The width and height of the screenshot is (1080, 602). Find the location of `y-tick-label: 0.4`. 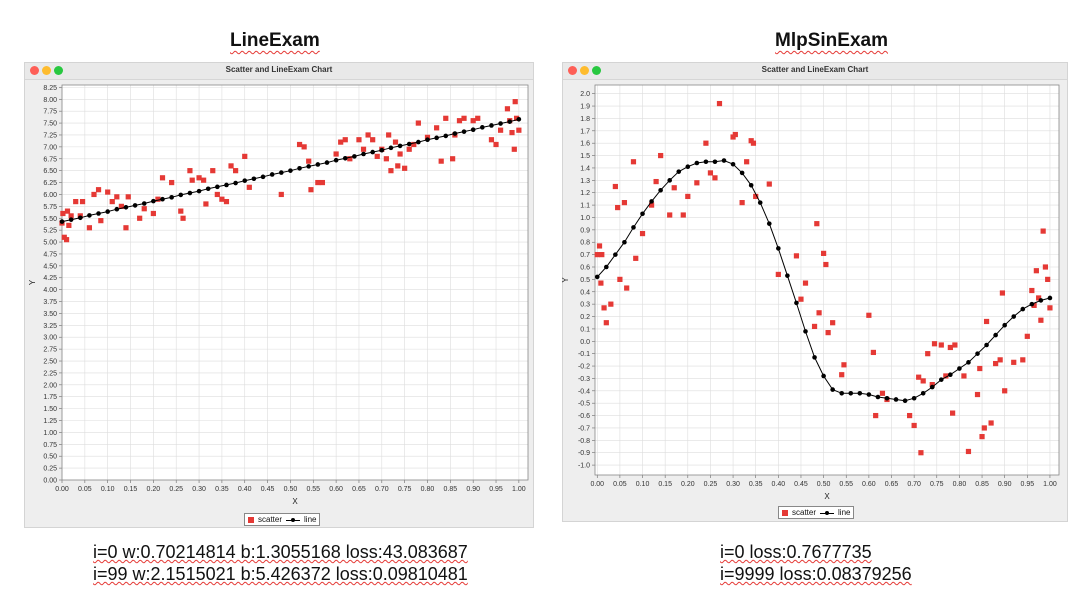

y-tick-label: 0.4 is located at coordinates (585, 292).